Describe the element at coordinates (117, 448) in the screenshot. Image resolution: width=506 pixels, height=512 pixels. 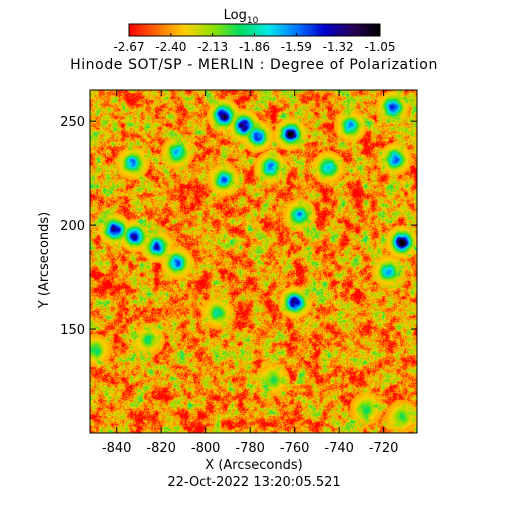
I see `x-tick-label: -840` at that location.